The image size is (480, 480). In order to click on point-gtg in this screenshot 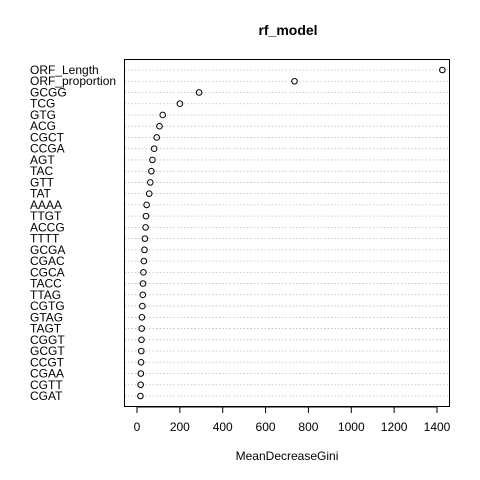, I will do `click(163, 115)`.